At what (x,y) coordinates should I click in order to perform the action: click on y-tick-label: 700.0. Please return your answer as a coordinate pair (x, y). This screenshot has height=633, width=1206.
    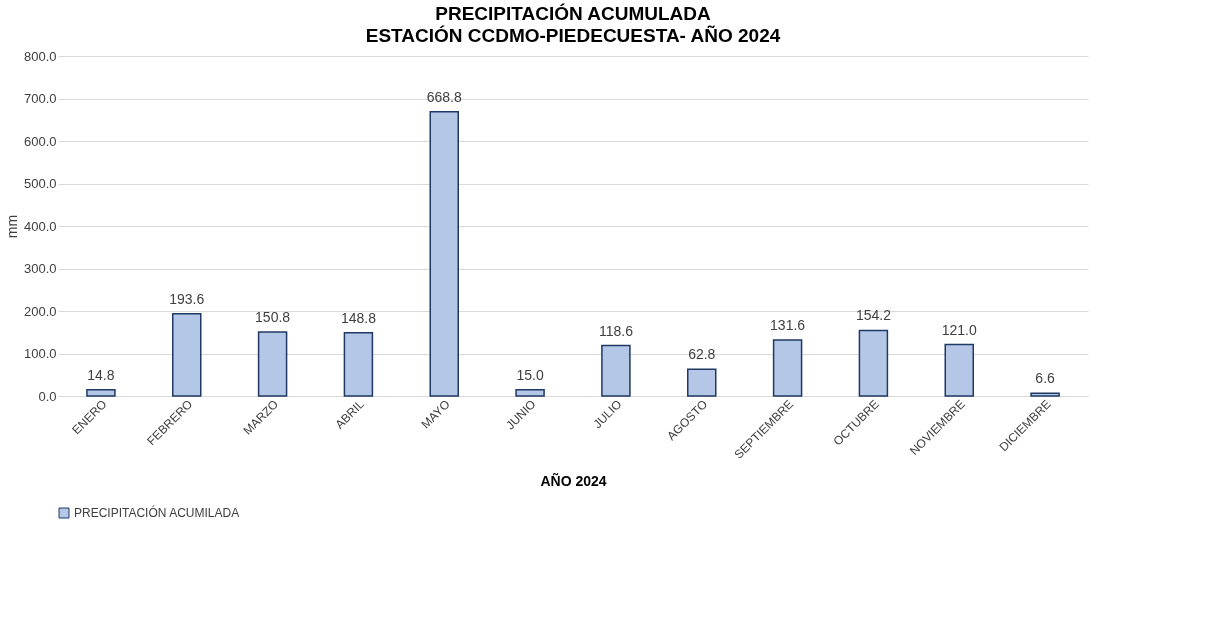
    Looking at the image, I should click on (40, 98).